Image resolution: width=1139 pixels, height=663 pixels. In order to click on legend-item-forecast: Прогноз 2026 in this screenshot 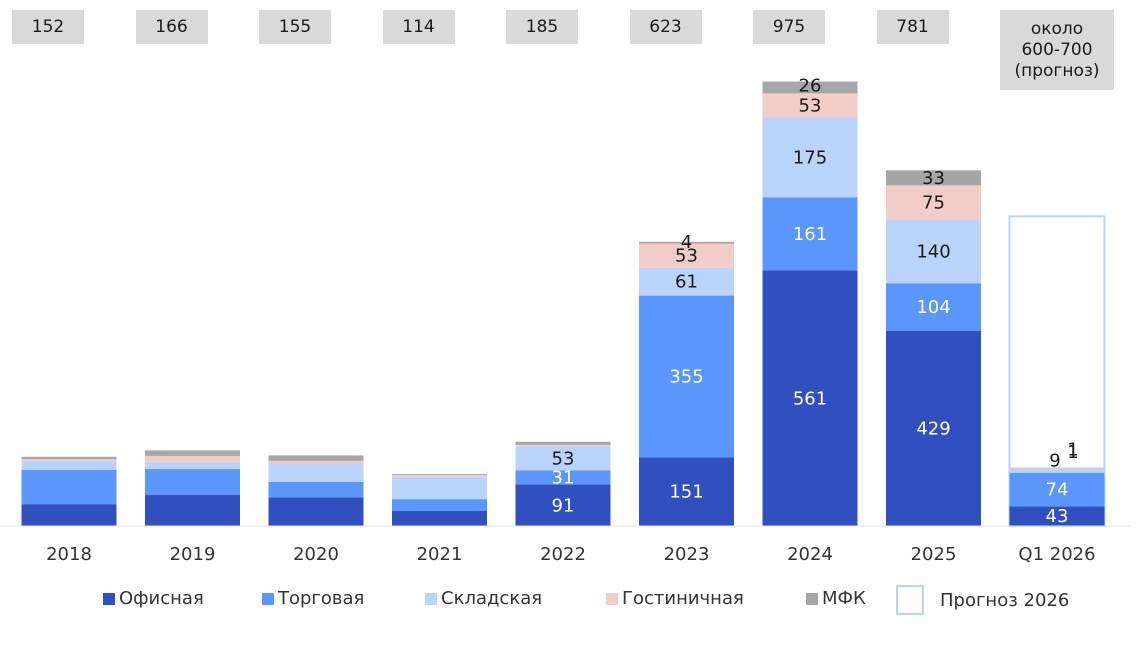, I will do `click(982, 600)`.